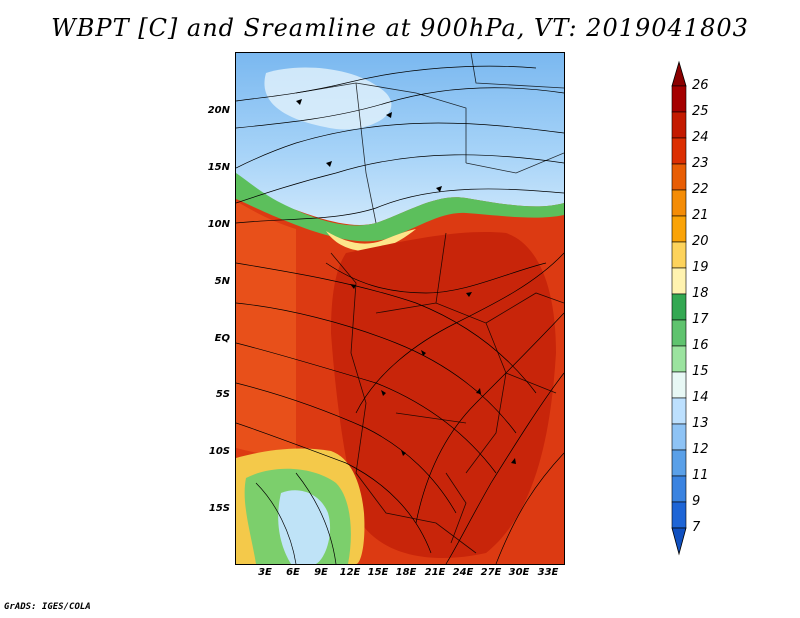 This screenshot has height=618, width=800. I want to click on lat-label: 15N, so click(218, 167).